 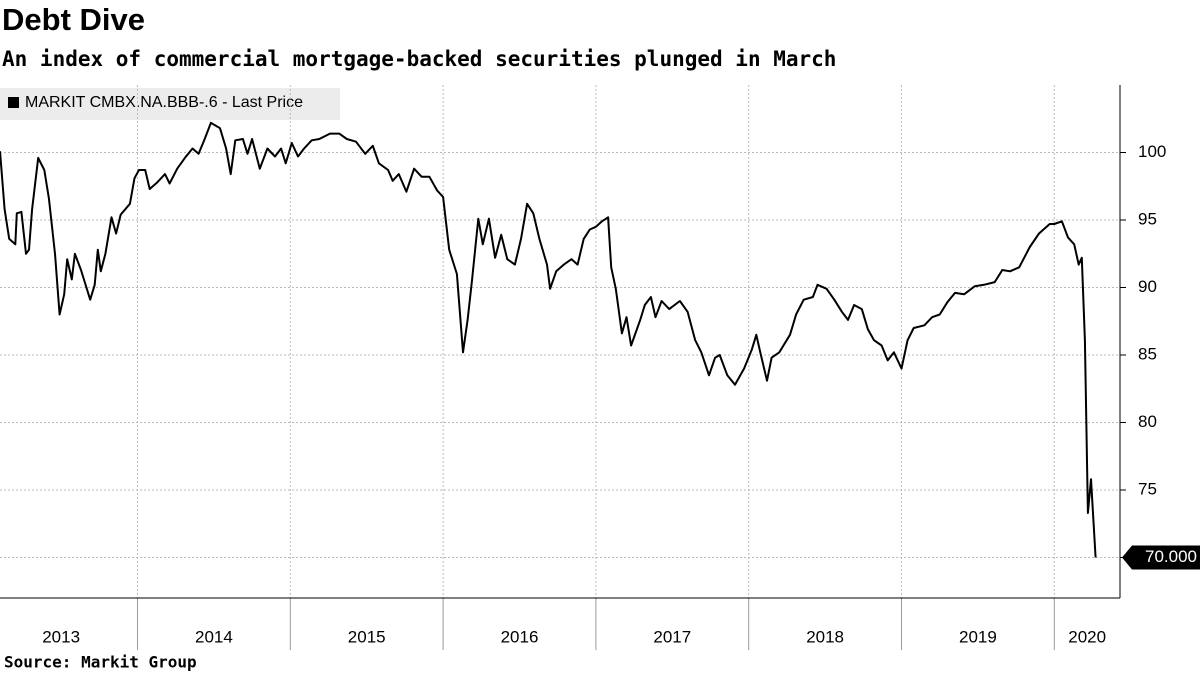 What do you see at coordinates (1171, 556) in the screenshot?
I see `last-price-label: 70.000` at bounding box center [1171, 556].